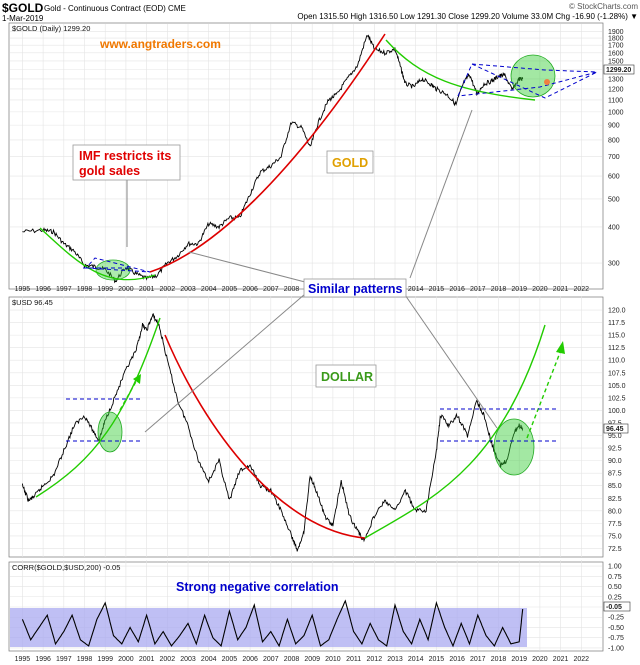  I want to click on x-tick-0-3: 1998, so click(85, 289).